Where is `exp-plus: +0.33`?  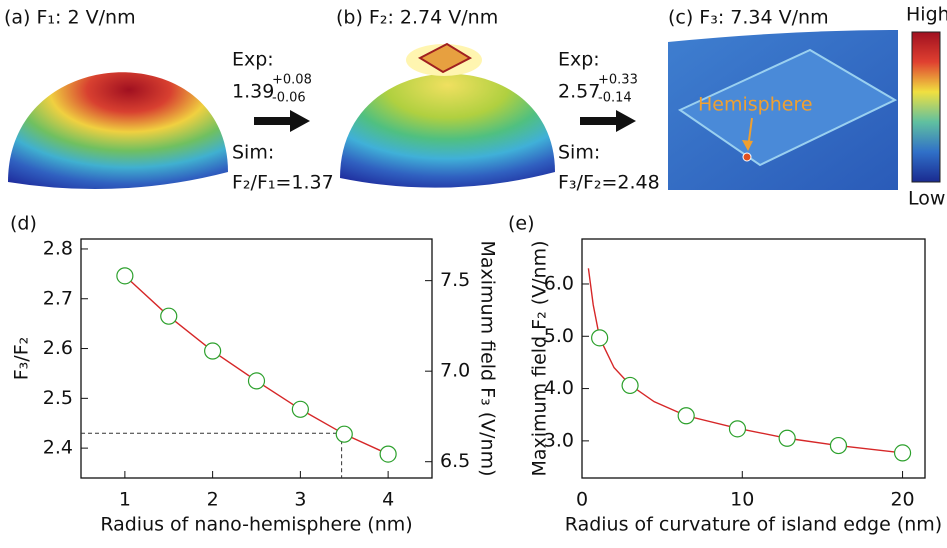
exp-plus: +0.33 is located at coordinates (618, 80).